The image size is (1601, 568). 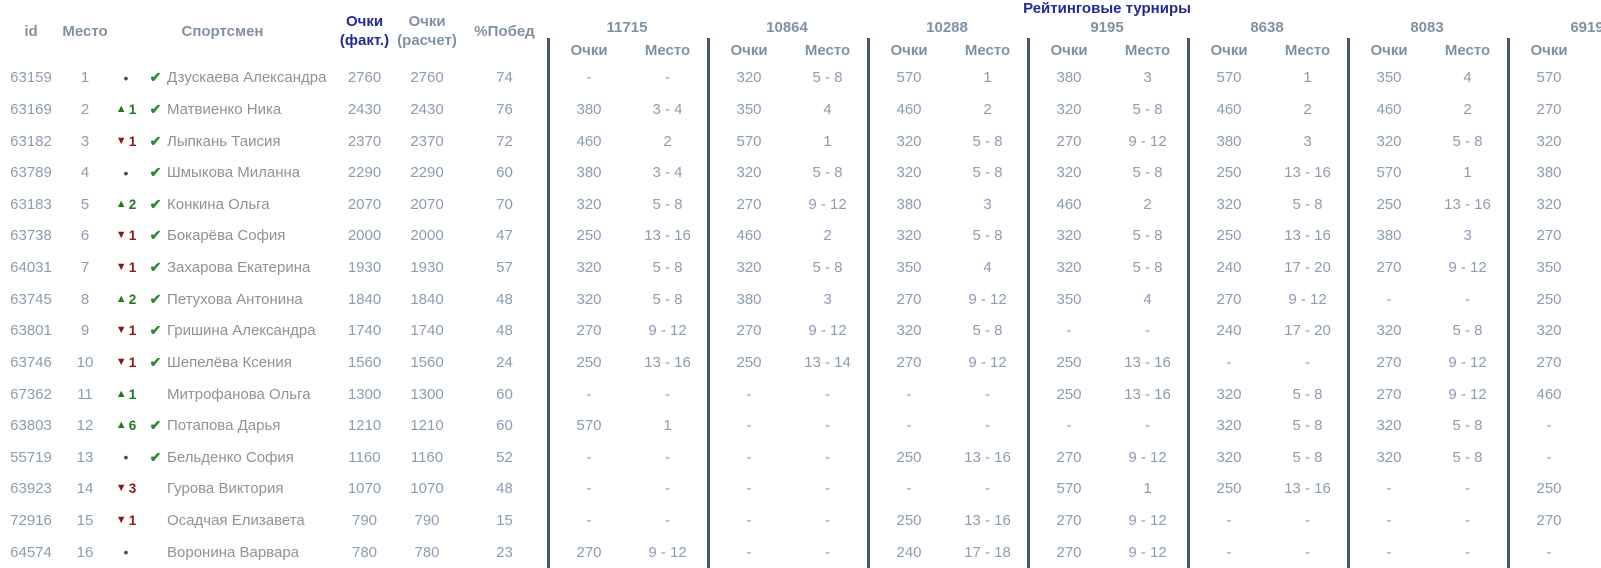 What do you see at coordinates (667, 173) in the screenshot?
I see `tournament-place-cell: 3 - 4` at bounding box center [667, 173].